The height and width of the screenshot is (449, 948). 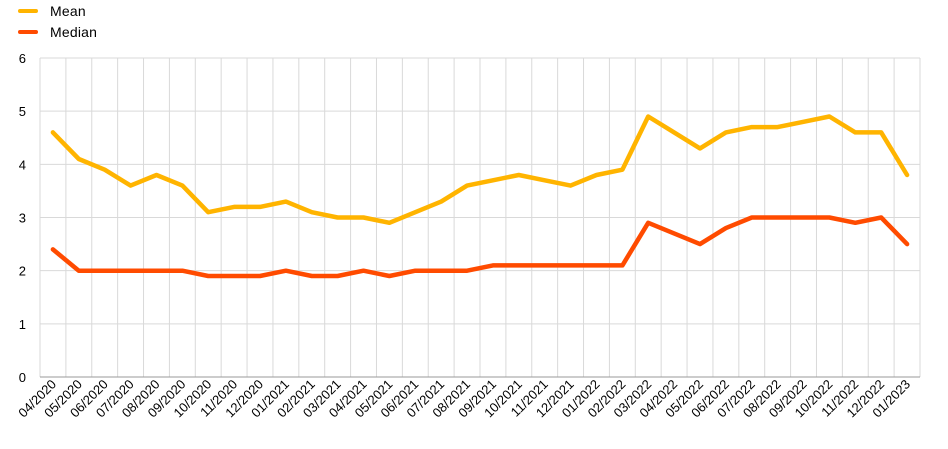 What do you see at coordinates (480, 247) in the screenshot?
I see `series-line-median` at bounding box center [480, 247].